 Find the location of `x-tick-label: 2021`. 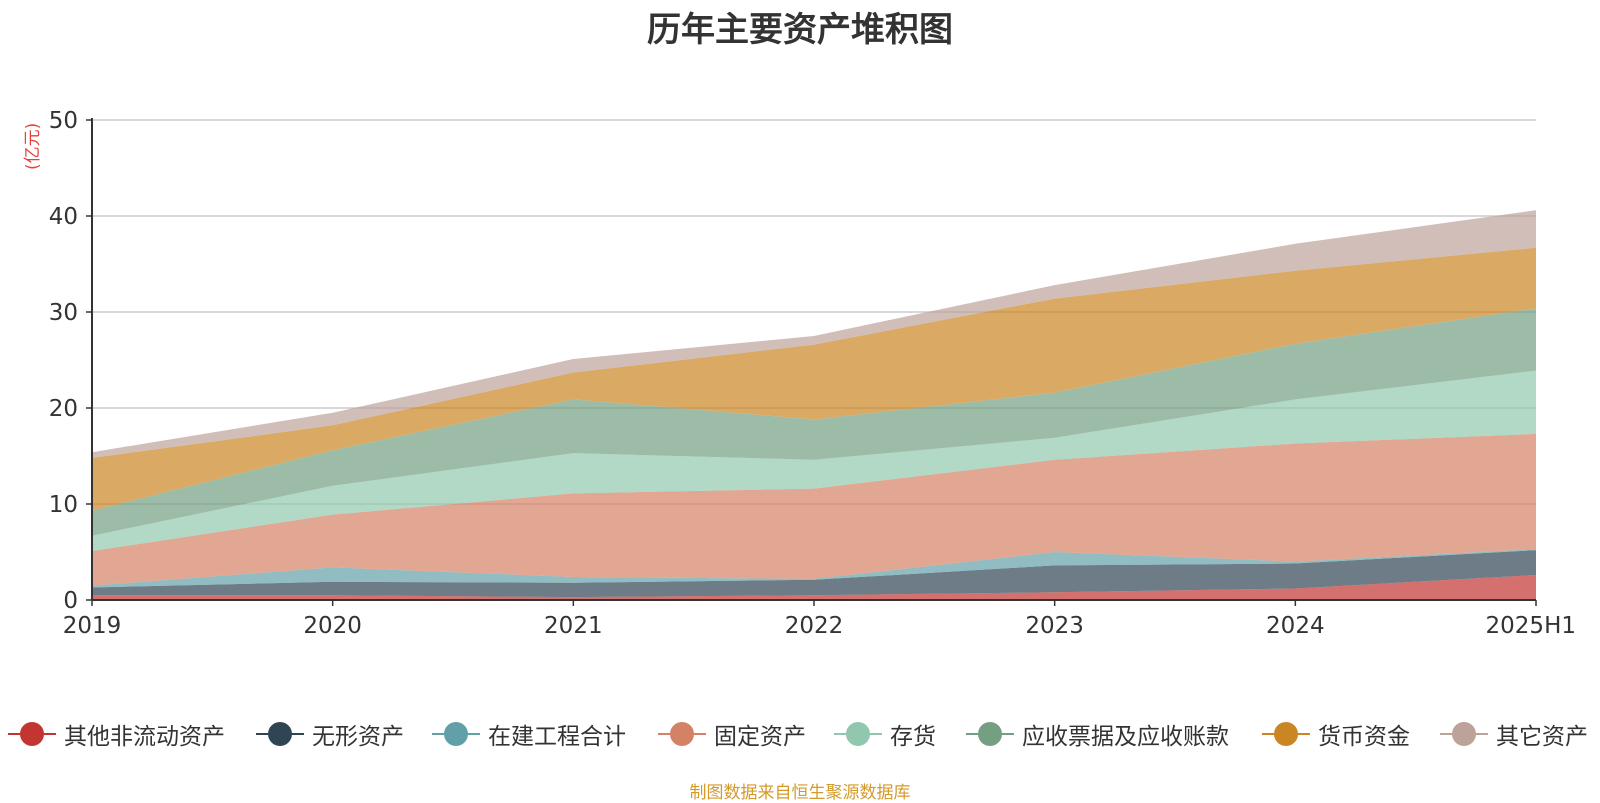

x-tick-label: 2021 is located at coordinates (573, 626).